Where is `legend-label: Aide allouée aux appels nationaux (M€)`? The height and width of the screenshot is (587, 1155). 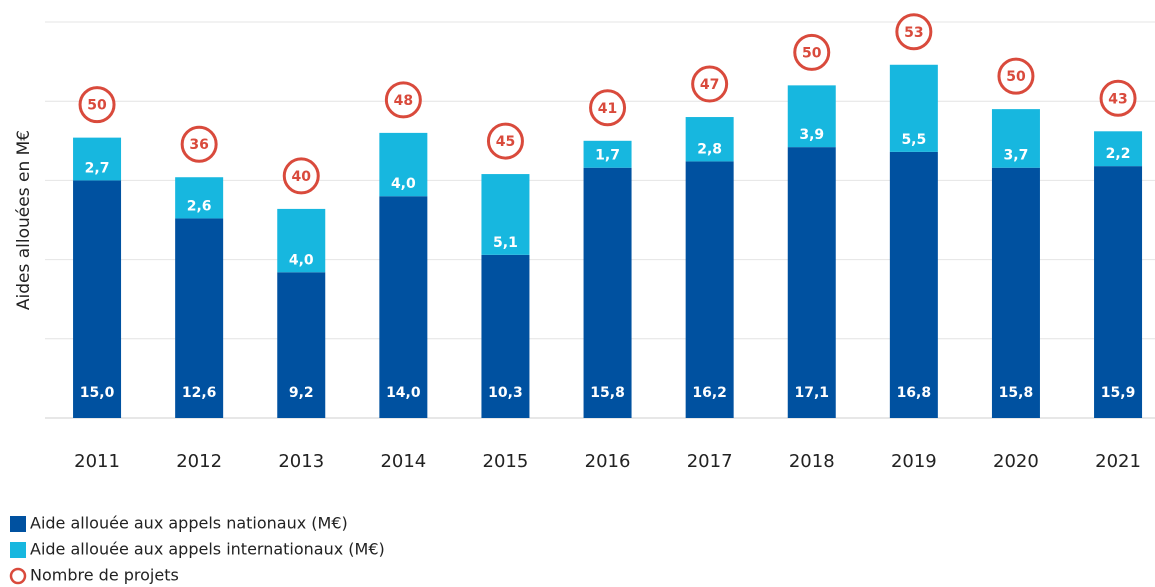 legend-label: Aide allouée aux appels nationaux (M€) is located at coordinates (189, 523).